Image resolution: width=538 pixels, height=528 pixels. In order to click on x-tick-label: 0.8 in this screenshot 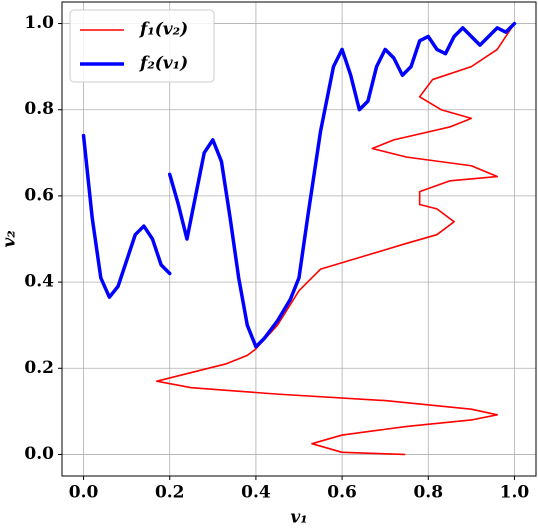, I will do `click(428, 493)`.